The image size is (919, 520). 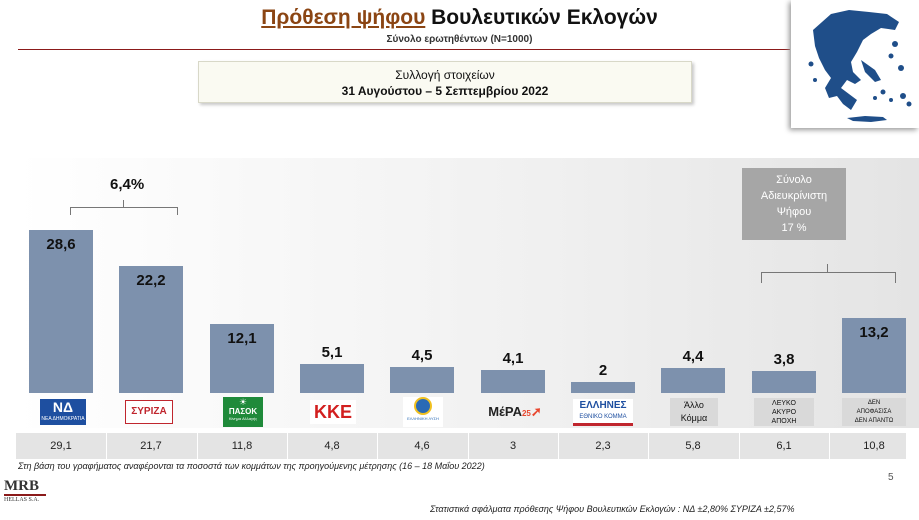 What do you see at coordinates (794, 180) in the screenshot?
I see `undecided-line: Σύνολο` at bounding box center [794, 180].